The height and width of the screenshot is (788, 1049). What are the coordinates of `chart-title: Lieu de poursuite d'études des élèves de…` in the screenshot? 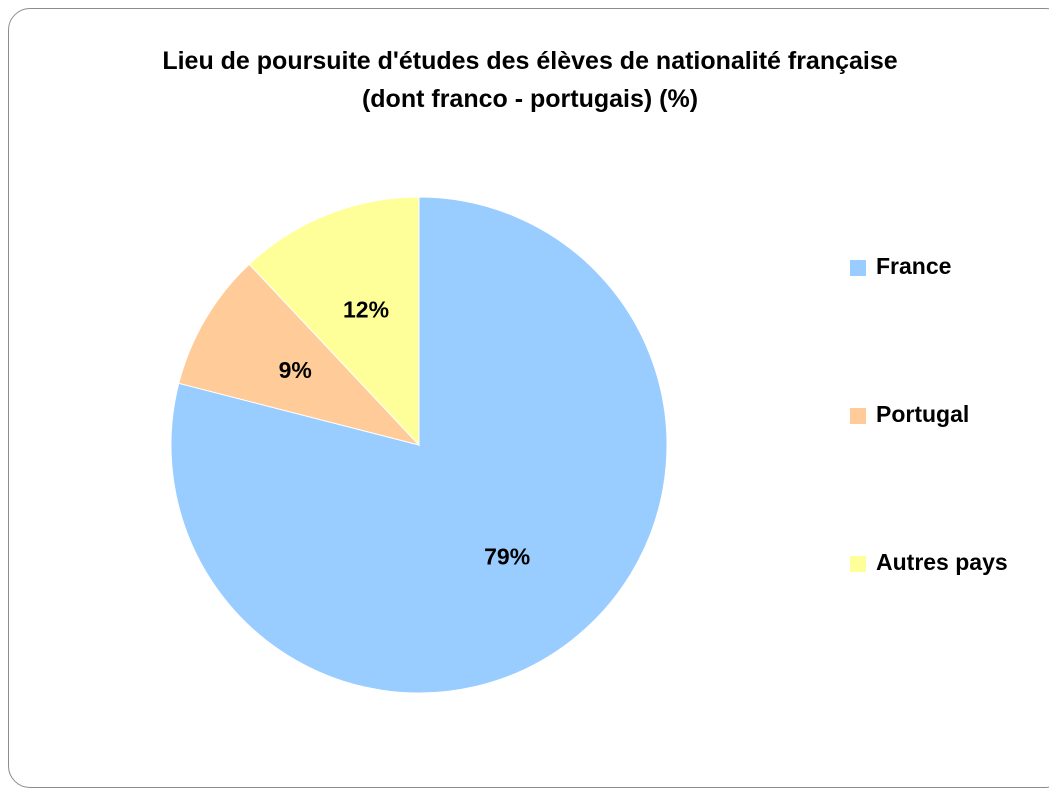 It's located at (530, 80).